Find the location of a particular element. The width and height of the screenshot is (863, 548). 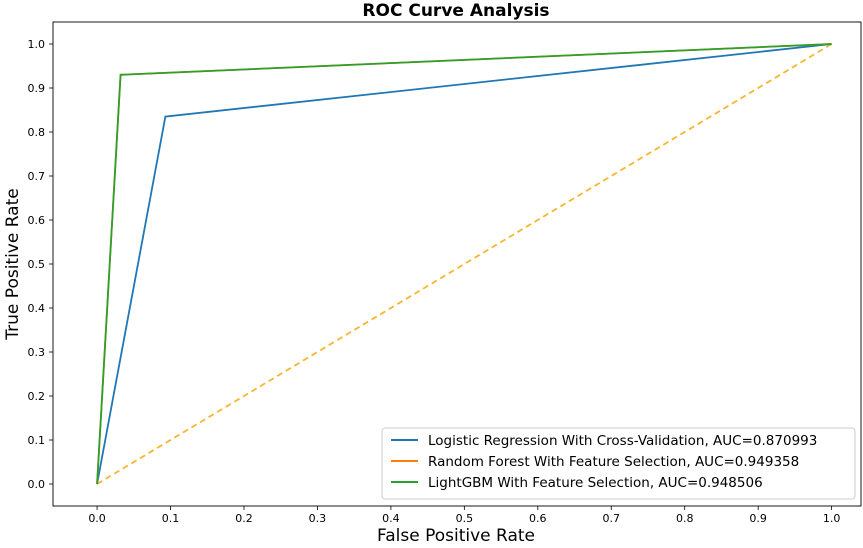

x-tick-label: 0.2 is located at coordinates (244, 518).